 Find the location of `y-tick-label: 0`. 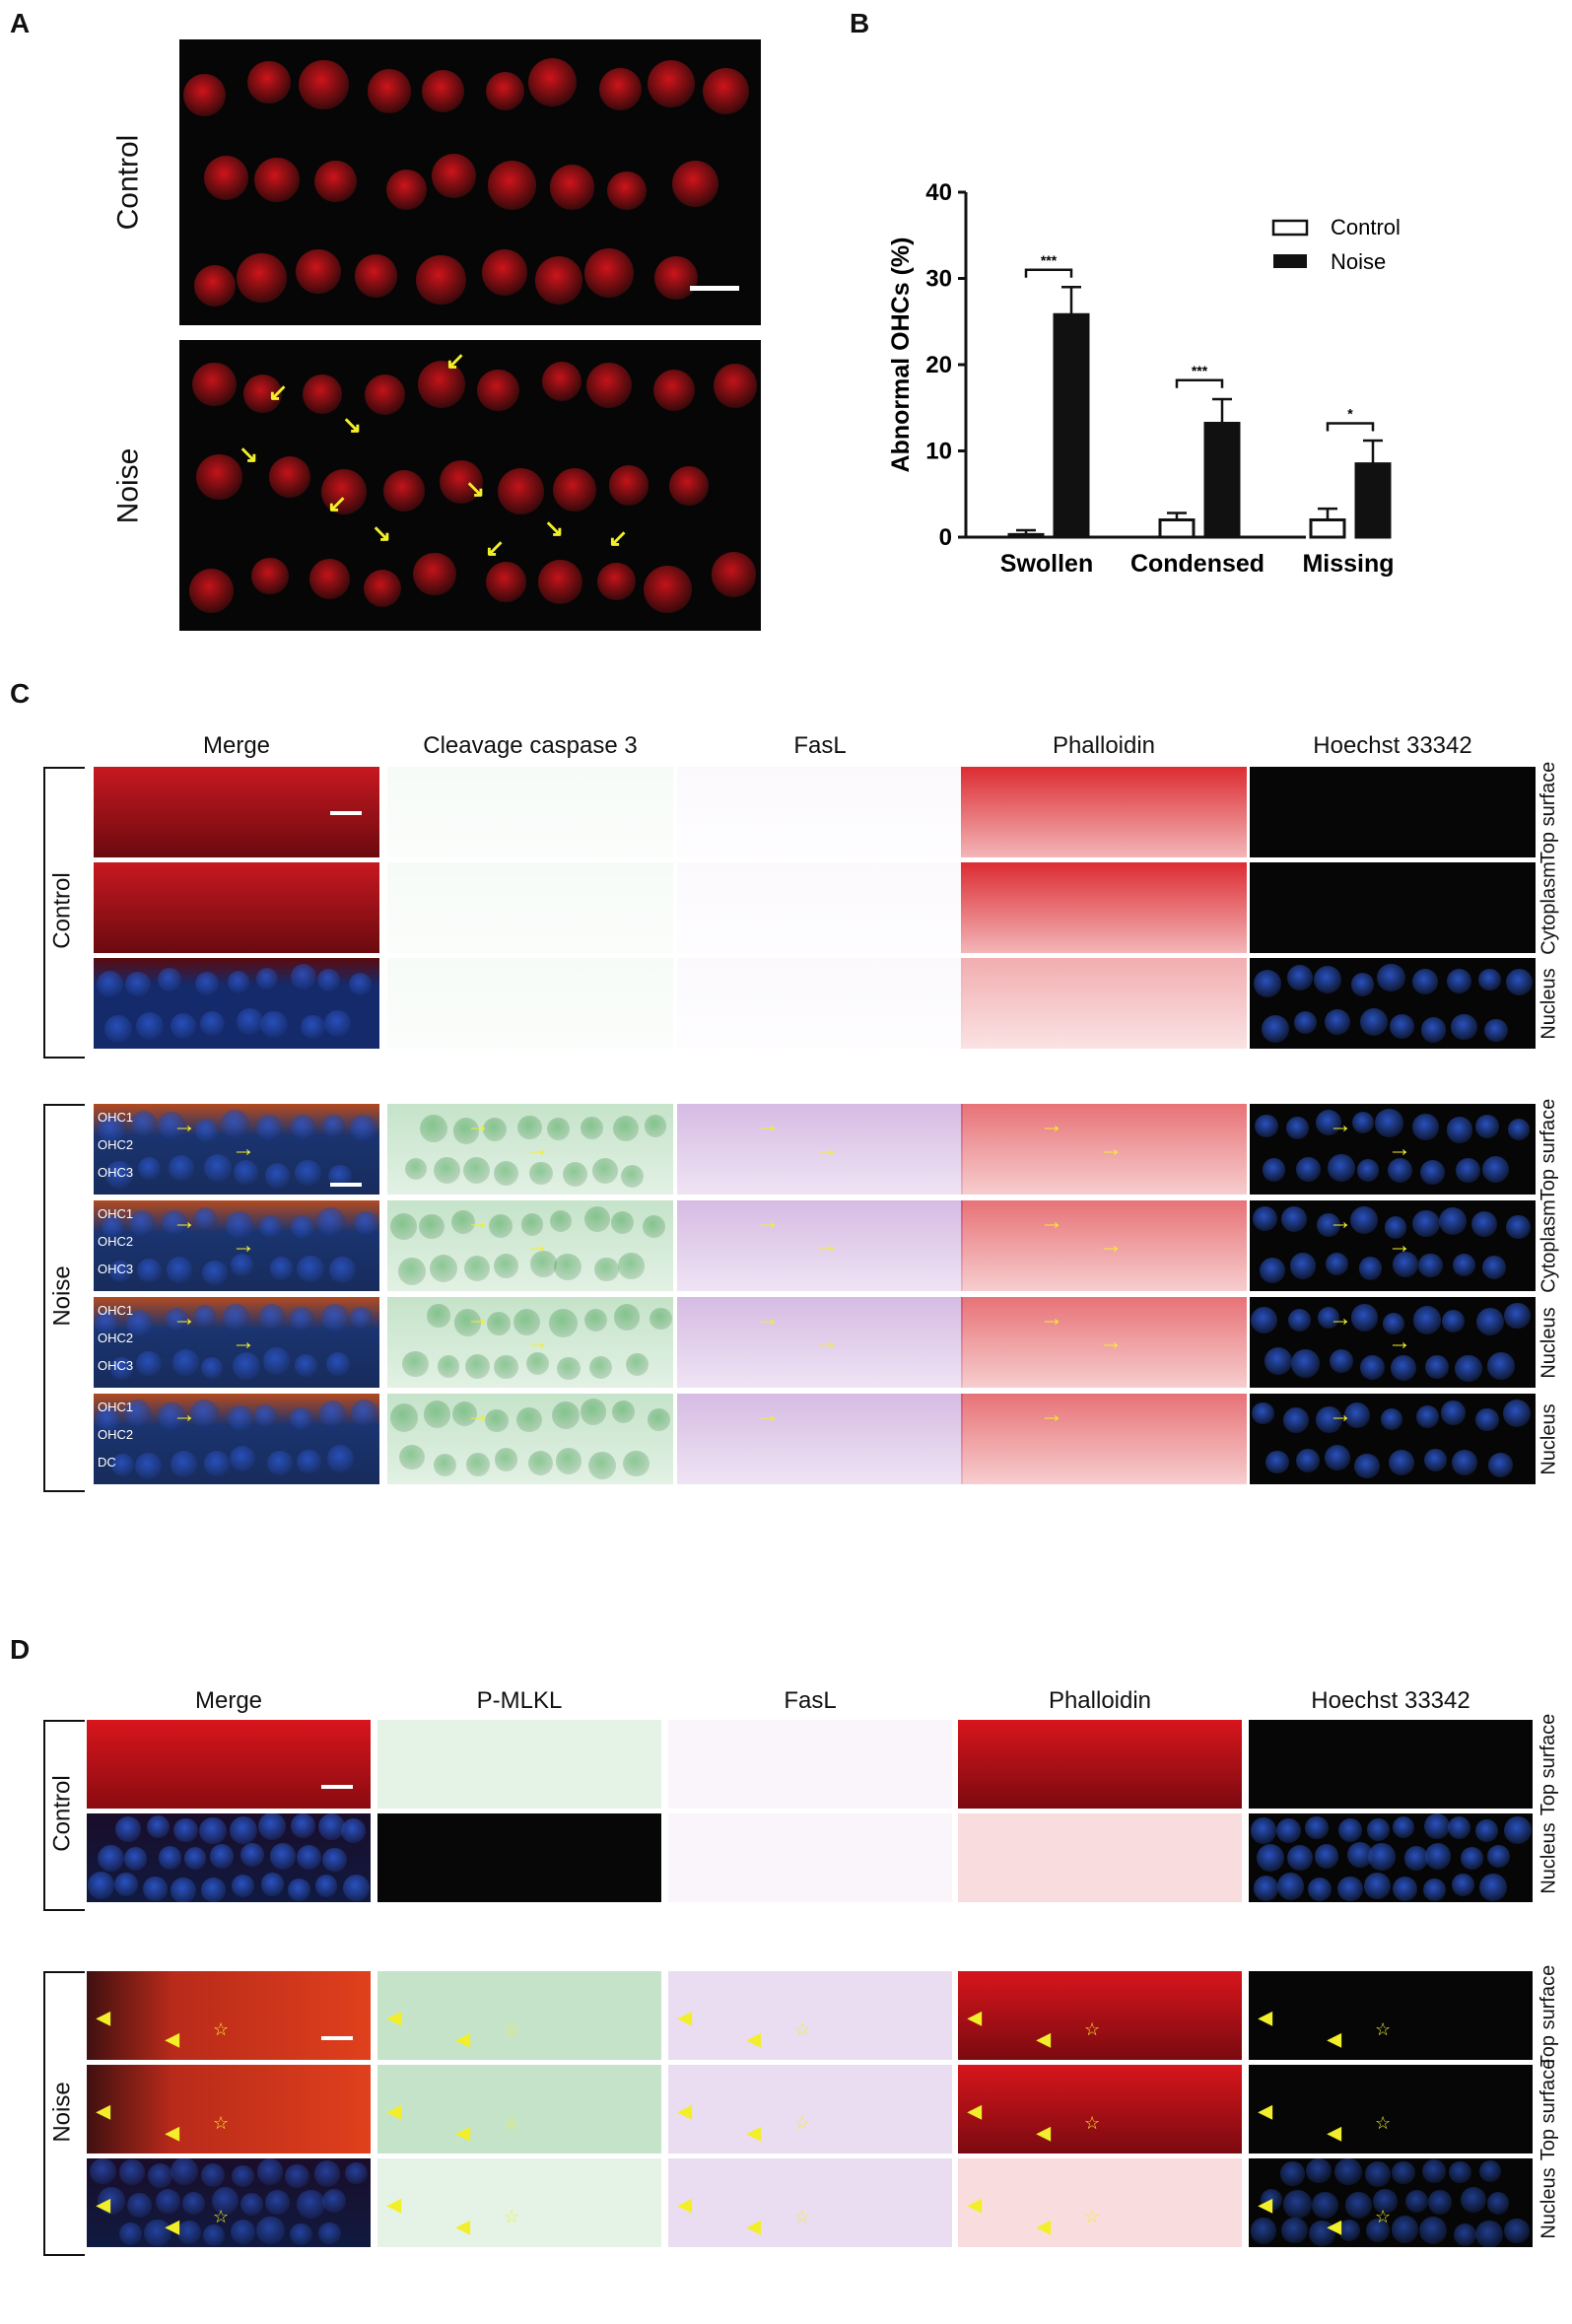

y-tick-label: 0 is located at coordinates (945, 537).